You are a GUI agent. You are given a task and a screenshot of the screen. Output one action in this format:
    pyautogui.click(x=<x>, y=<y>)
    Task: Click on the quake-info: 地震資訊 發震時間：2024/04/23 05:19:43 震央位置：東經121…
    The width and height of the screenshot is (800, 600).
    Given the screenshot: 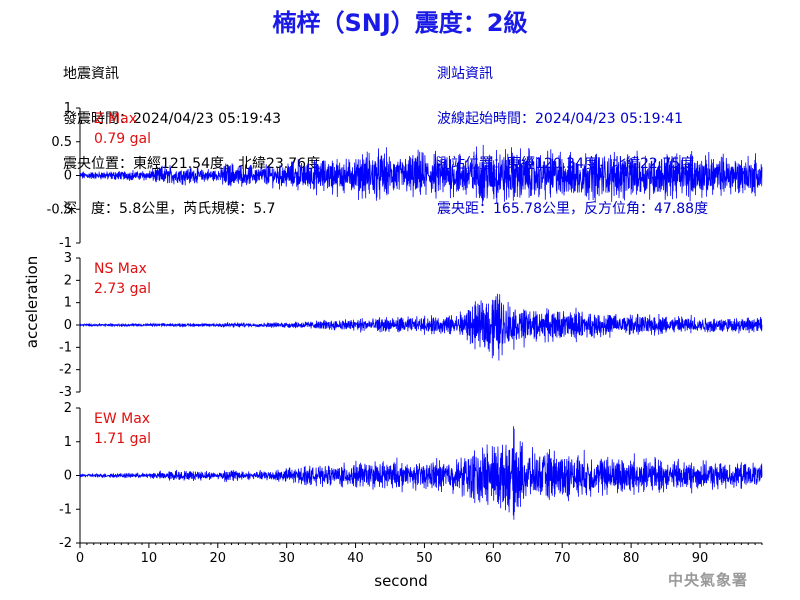 What is the action you would take?
    pyautogui.click(x=191, y=134)
    